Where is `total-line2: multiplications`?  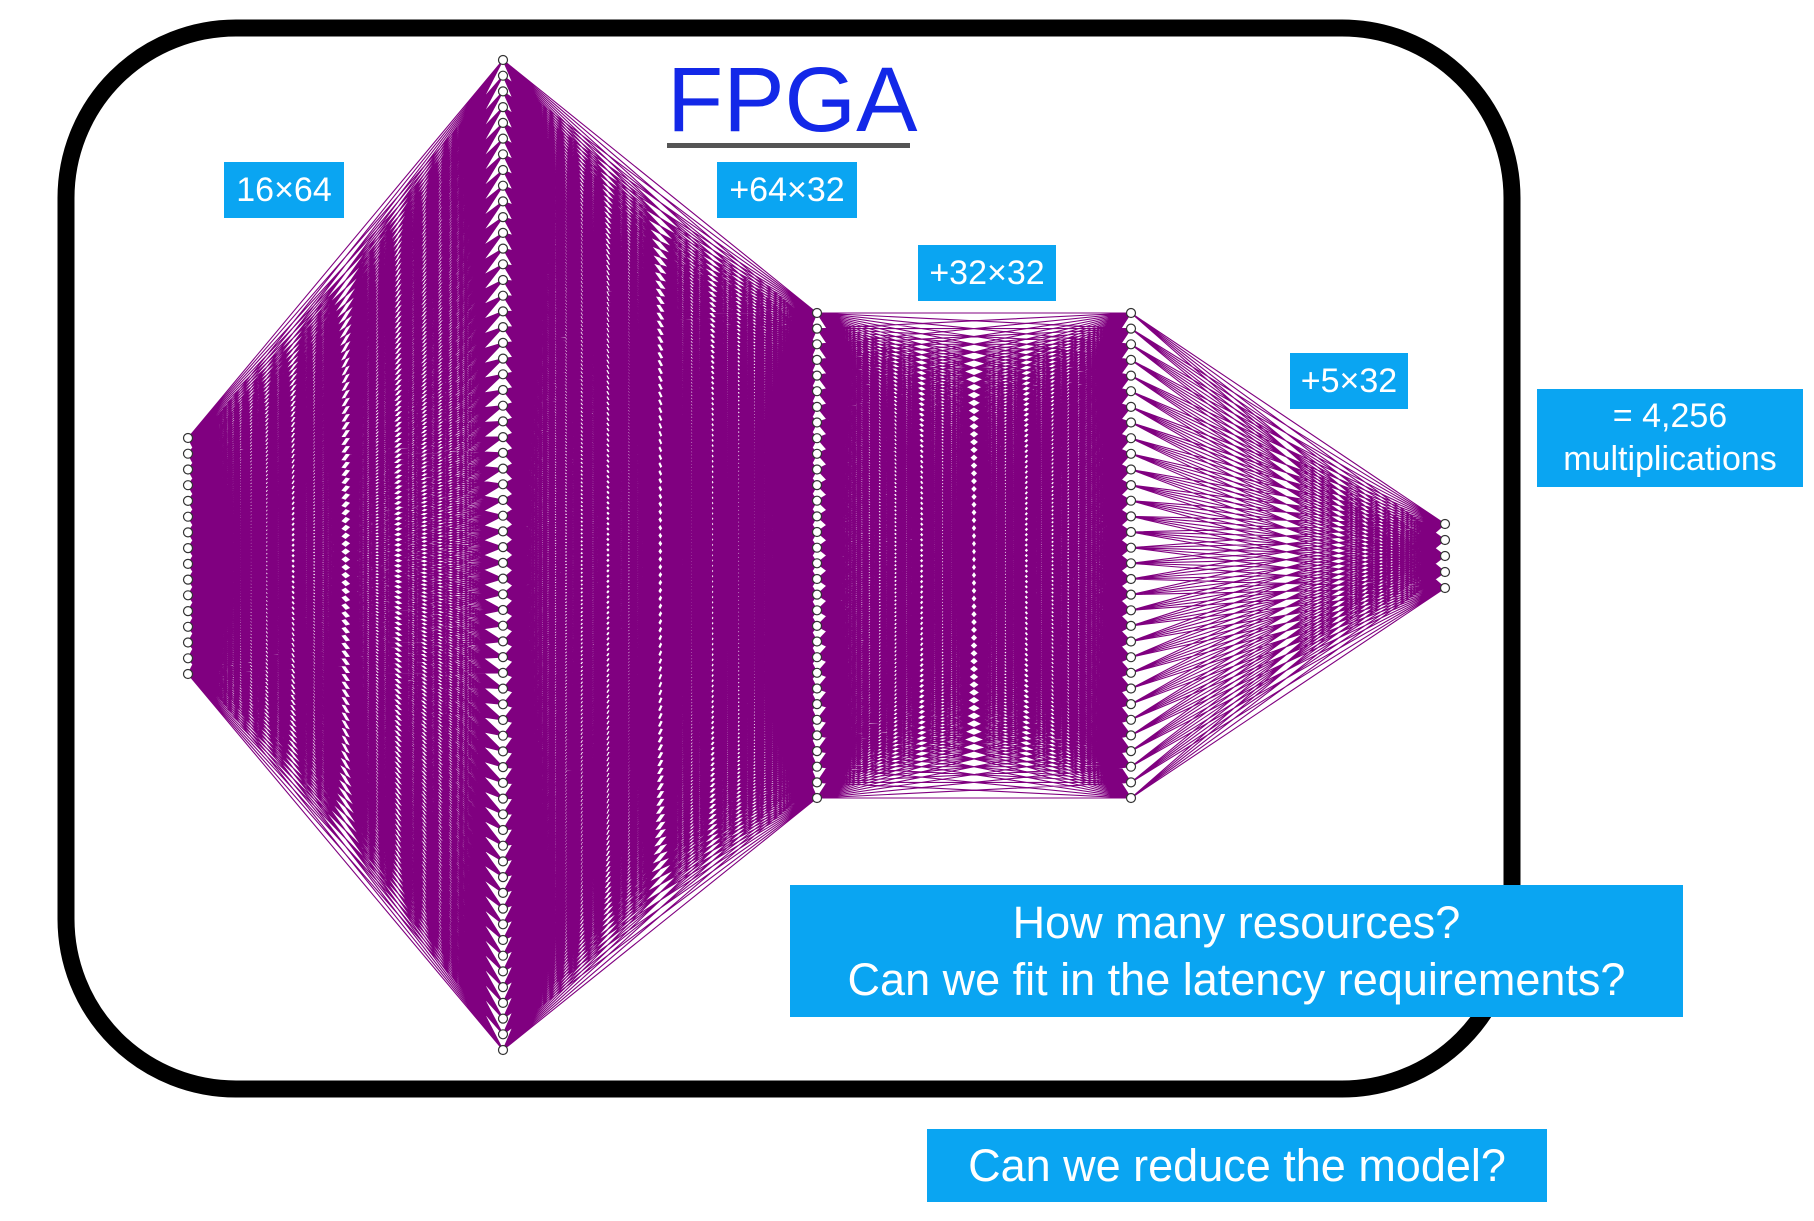
total-line2: multiplications is located at coordinates (1670, 459).